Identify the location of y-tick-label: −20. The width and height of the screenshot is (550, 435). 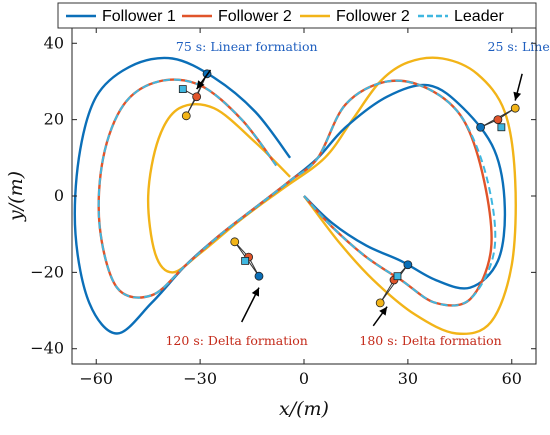
(47, 271).